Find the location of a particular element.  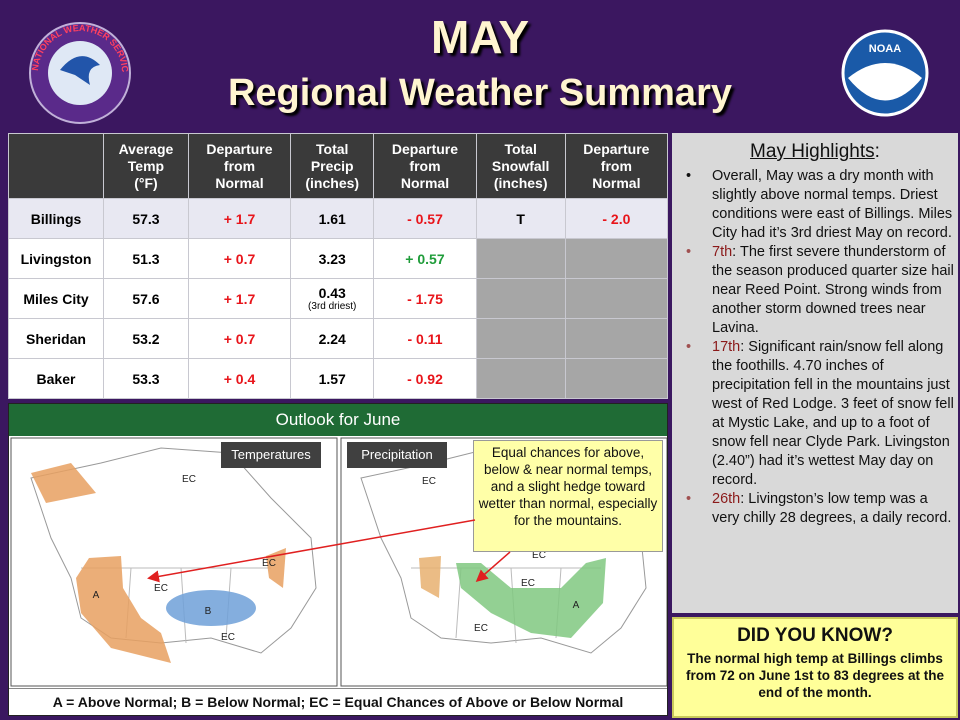

cell-value: T is located at coordinates (520, 218).